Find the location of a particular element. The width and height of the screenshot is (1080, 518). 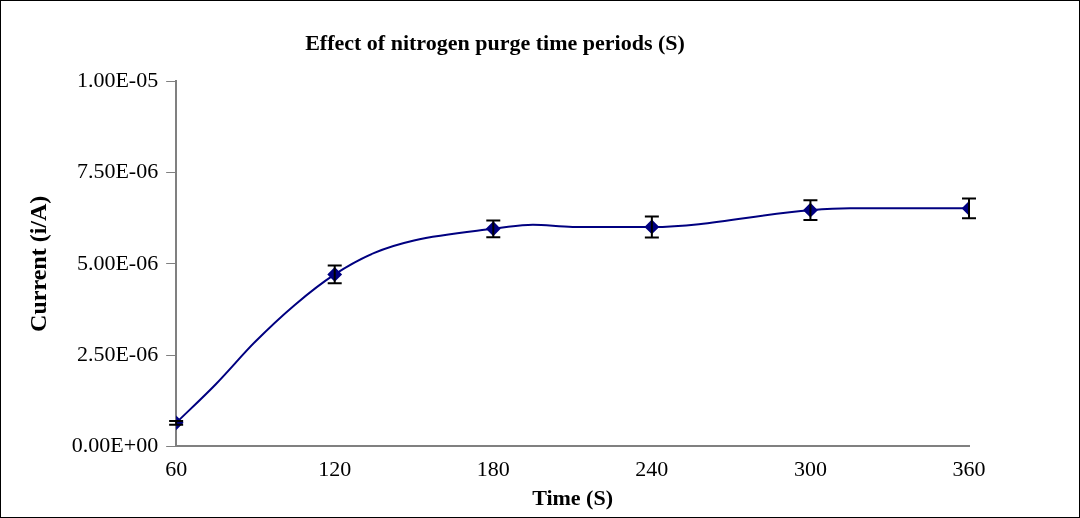

x-tick-label: 60 is located at coordinates (176, 469).